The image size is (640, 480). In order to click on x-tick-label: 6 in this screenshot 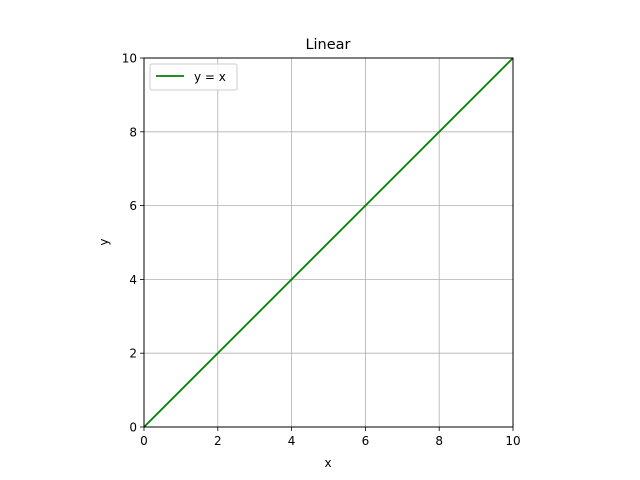, I will do `click(366, 441)`.